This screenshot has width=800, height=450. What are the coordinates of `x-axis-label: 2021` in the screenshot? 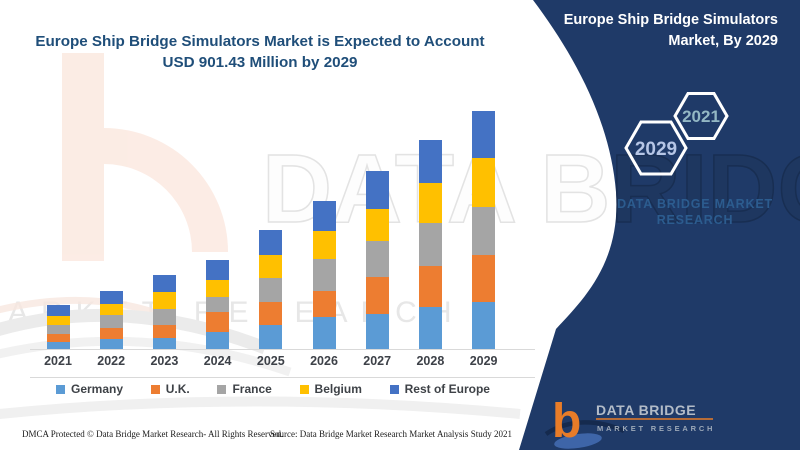 It's located at (58, 361).